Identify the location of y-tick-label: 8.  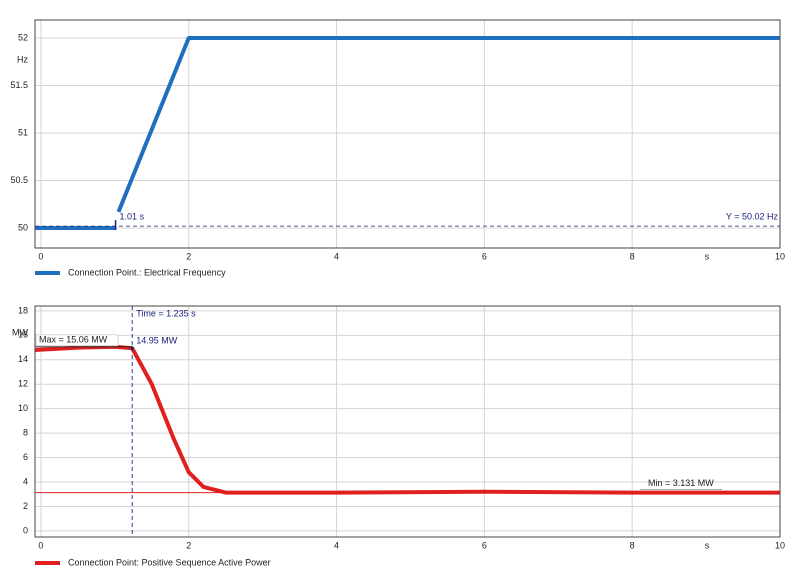
(25, 432).